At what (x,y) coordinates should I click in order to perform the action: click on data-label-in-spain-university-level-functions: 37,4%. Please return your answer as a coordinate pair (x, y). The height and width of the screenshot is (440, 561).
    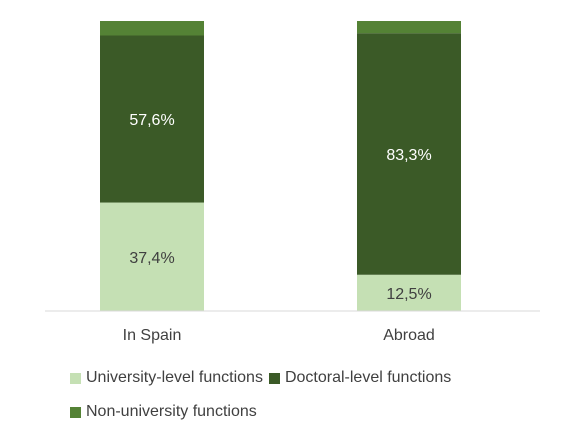
    Looking at the image, I should click on (151, 258).